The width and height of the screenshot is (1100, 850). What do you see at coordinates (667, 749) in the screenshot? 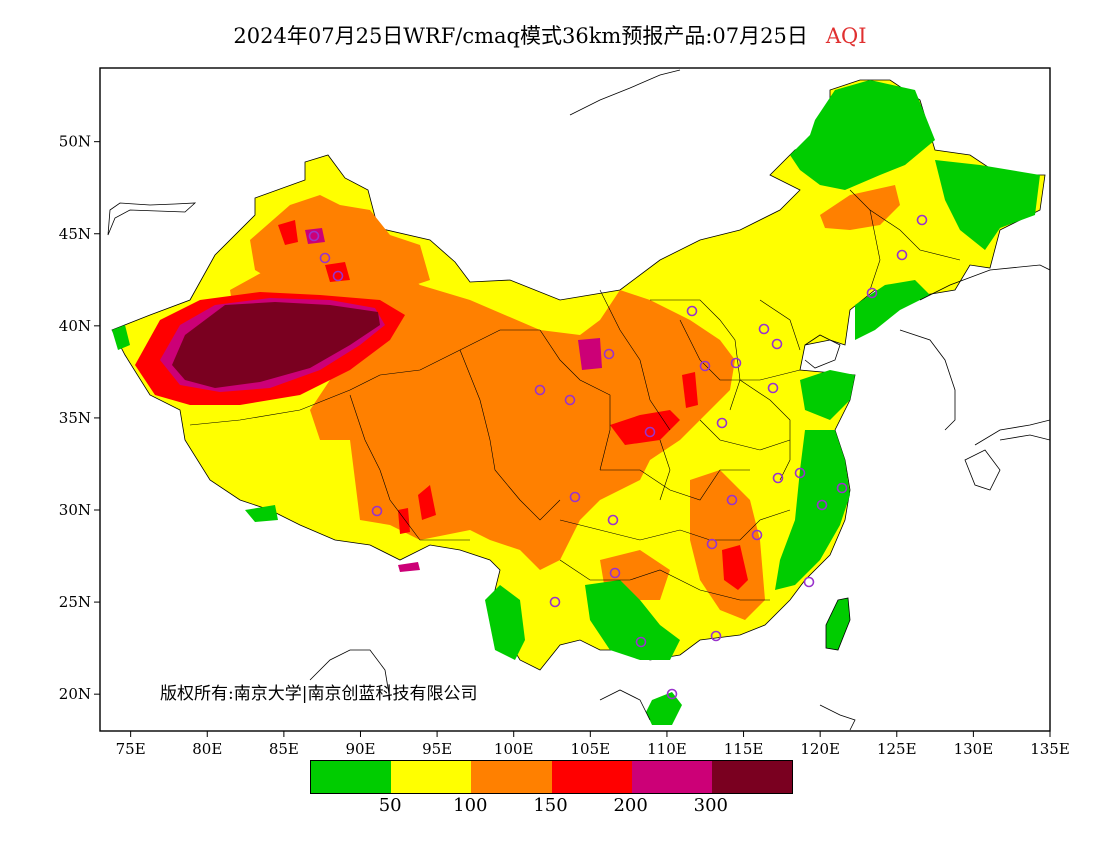
I see `lon-tick-label: 110E` at bounding box center [667, 749].